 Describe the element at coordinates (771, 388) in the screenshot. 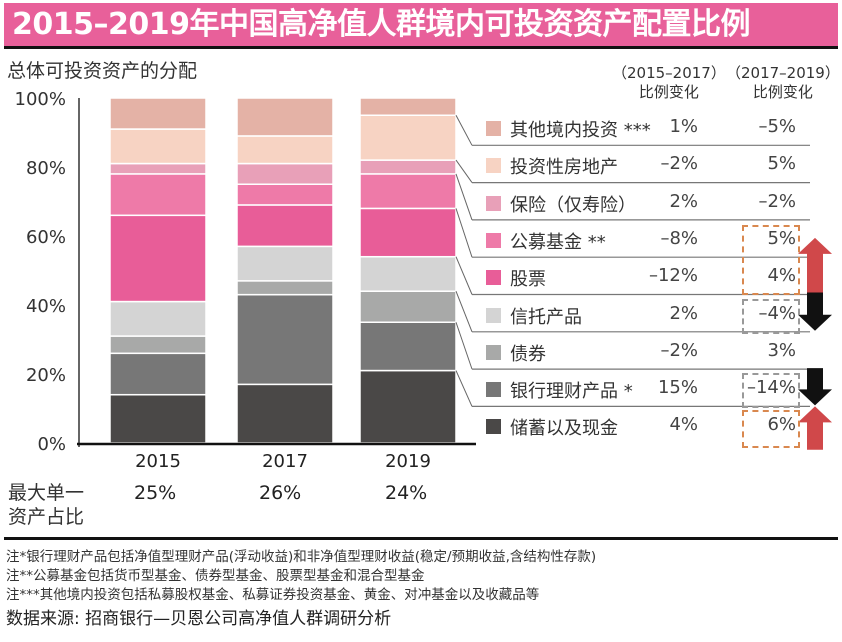

I see `change-2017-2019: –14%` at that location.